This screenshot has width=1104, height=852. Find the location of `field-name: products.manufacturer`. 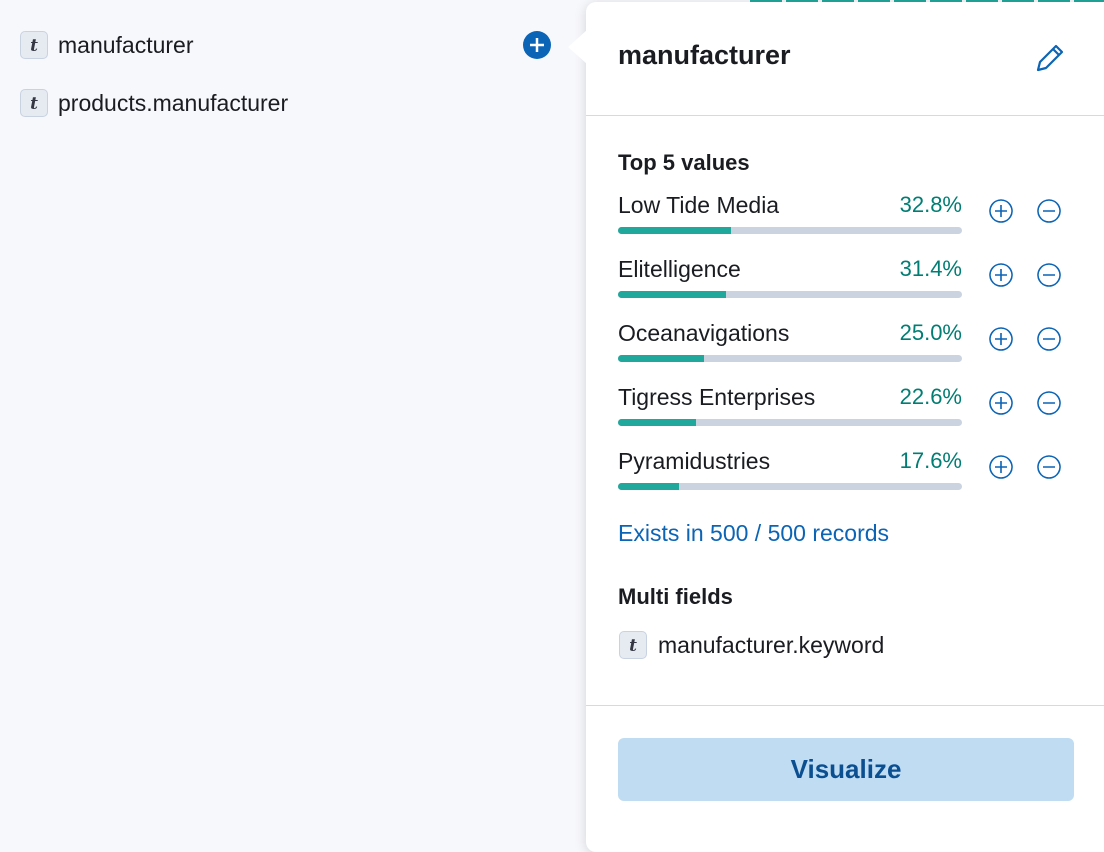

field-name: products.manufacturer is located at coordinates (173, 103).